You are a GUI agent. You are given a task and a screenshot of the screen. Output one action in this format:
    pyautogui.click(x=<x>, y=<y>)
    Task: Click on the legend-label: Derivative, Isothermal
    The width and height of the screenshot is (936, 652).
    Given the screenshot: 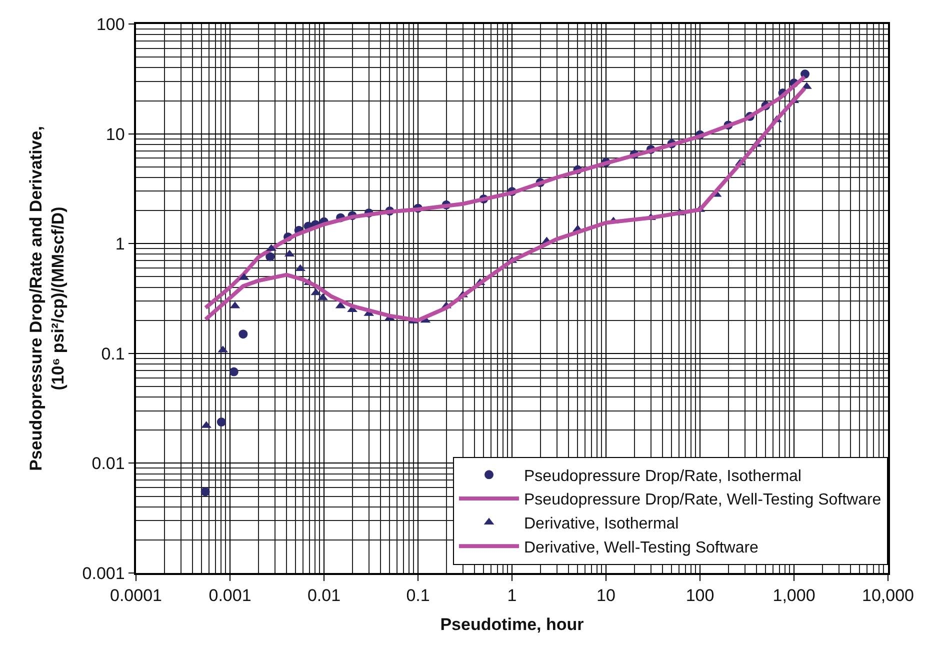 What is the action you would take?
    pyautogui.click(x=601, y=524)
    